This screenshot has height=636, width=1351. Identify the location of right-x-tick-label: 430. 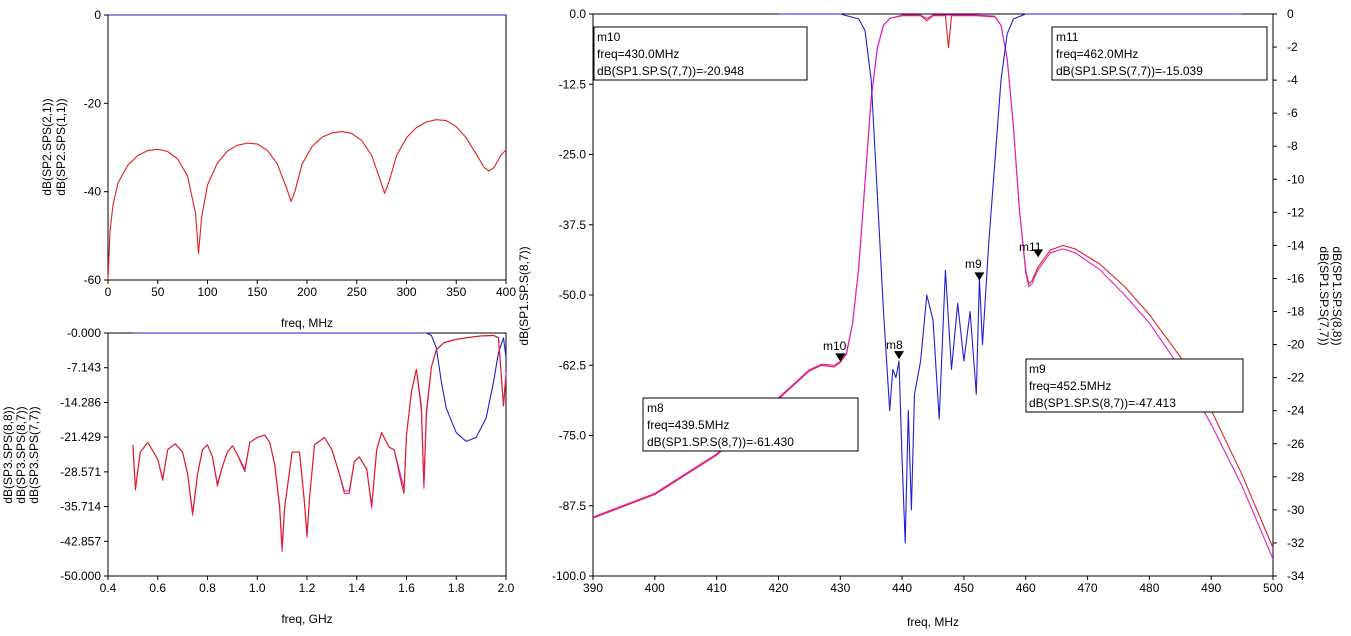
(840, 588).